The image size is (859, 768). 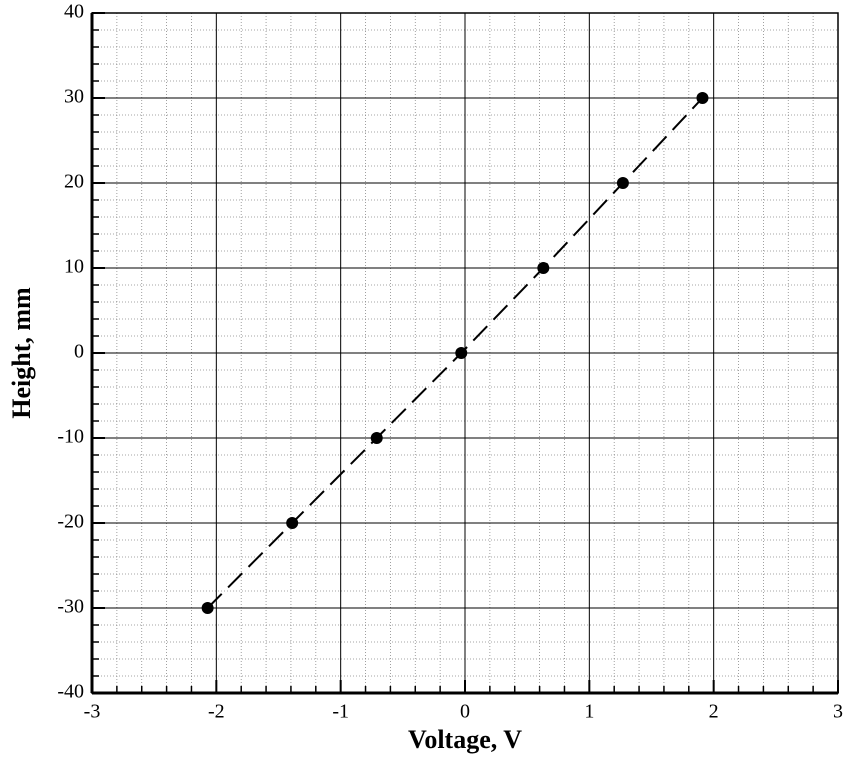 What do you see at coordinates (70, 692) in the screenshot?
I see `y-tick-label: -40` at bounding box center [70, 692].